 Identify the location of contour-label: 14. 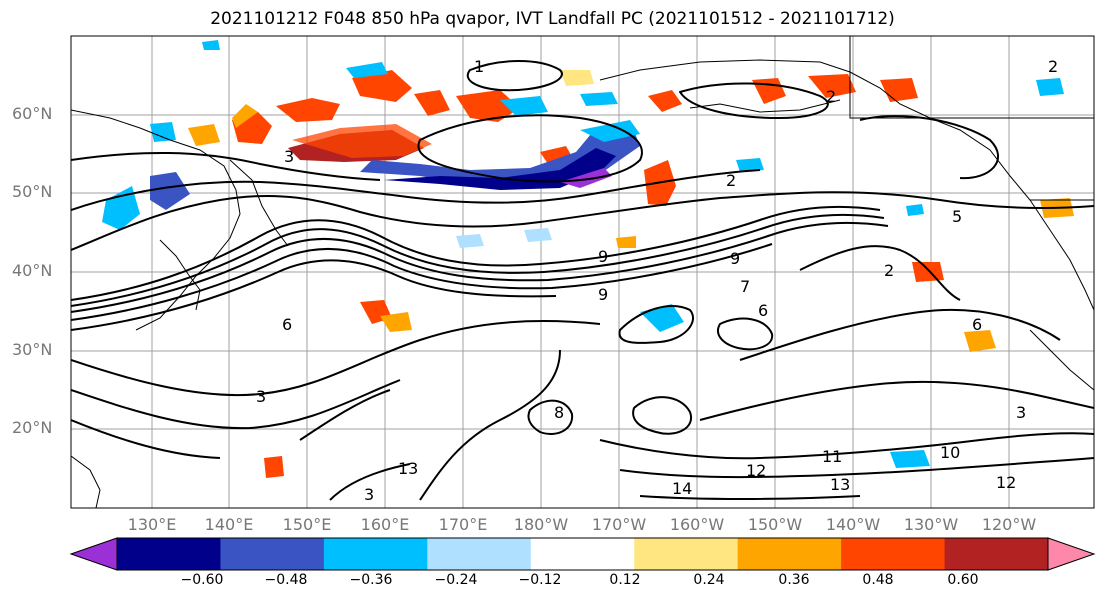
(682, 488).